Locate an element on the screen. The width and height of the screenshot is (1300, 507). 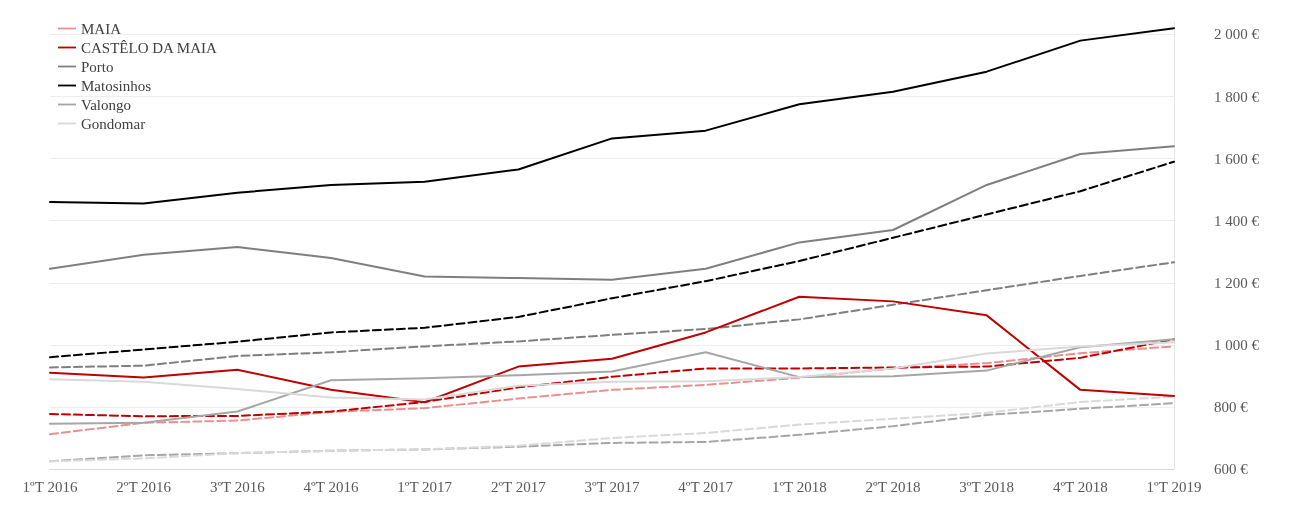
x-tick-label: 4ºT 2016 is located at coordinates (331, 486).